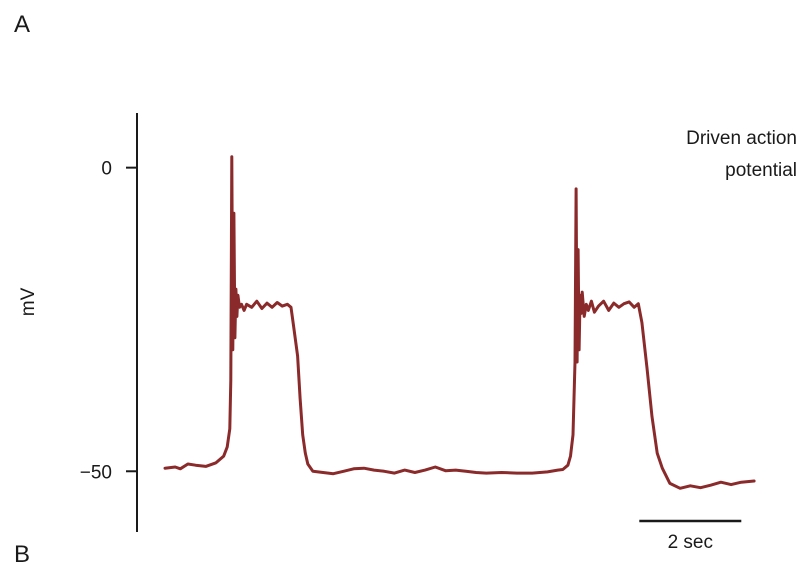 The width and height of the screenshot is (805, 570). Describe the element at coordinates (106, 169) in the screenshot. I see `y-tick-label: 0` at that location.